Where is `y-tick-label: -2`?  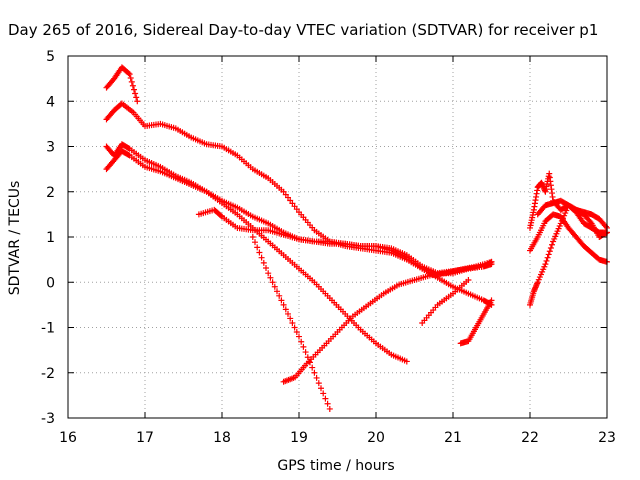 y-tick-label: -2 is located at coordinates (48, 374).